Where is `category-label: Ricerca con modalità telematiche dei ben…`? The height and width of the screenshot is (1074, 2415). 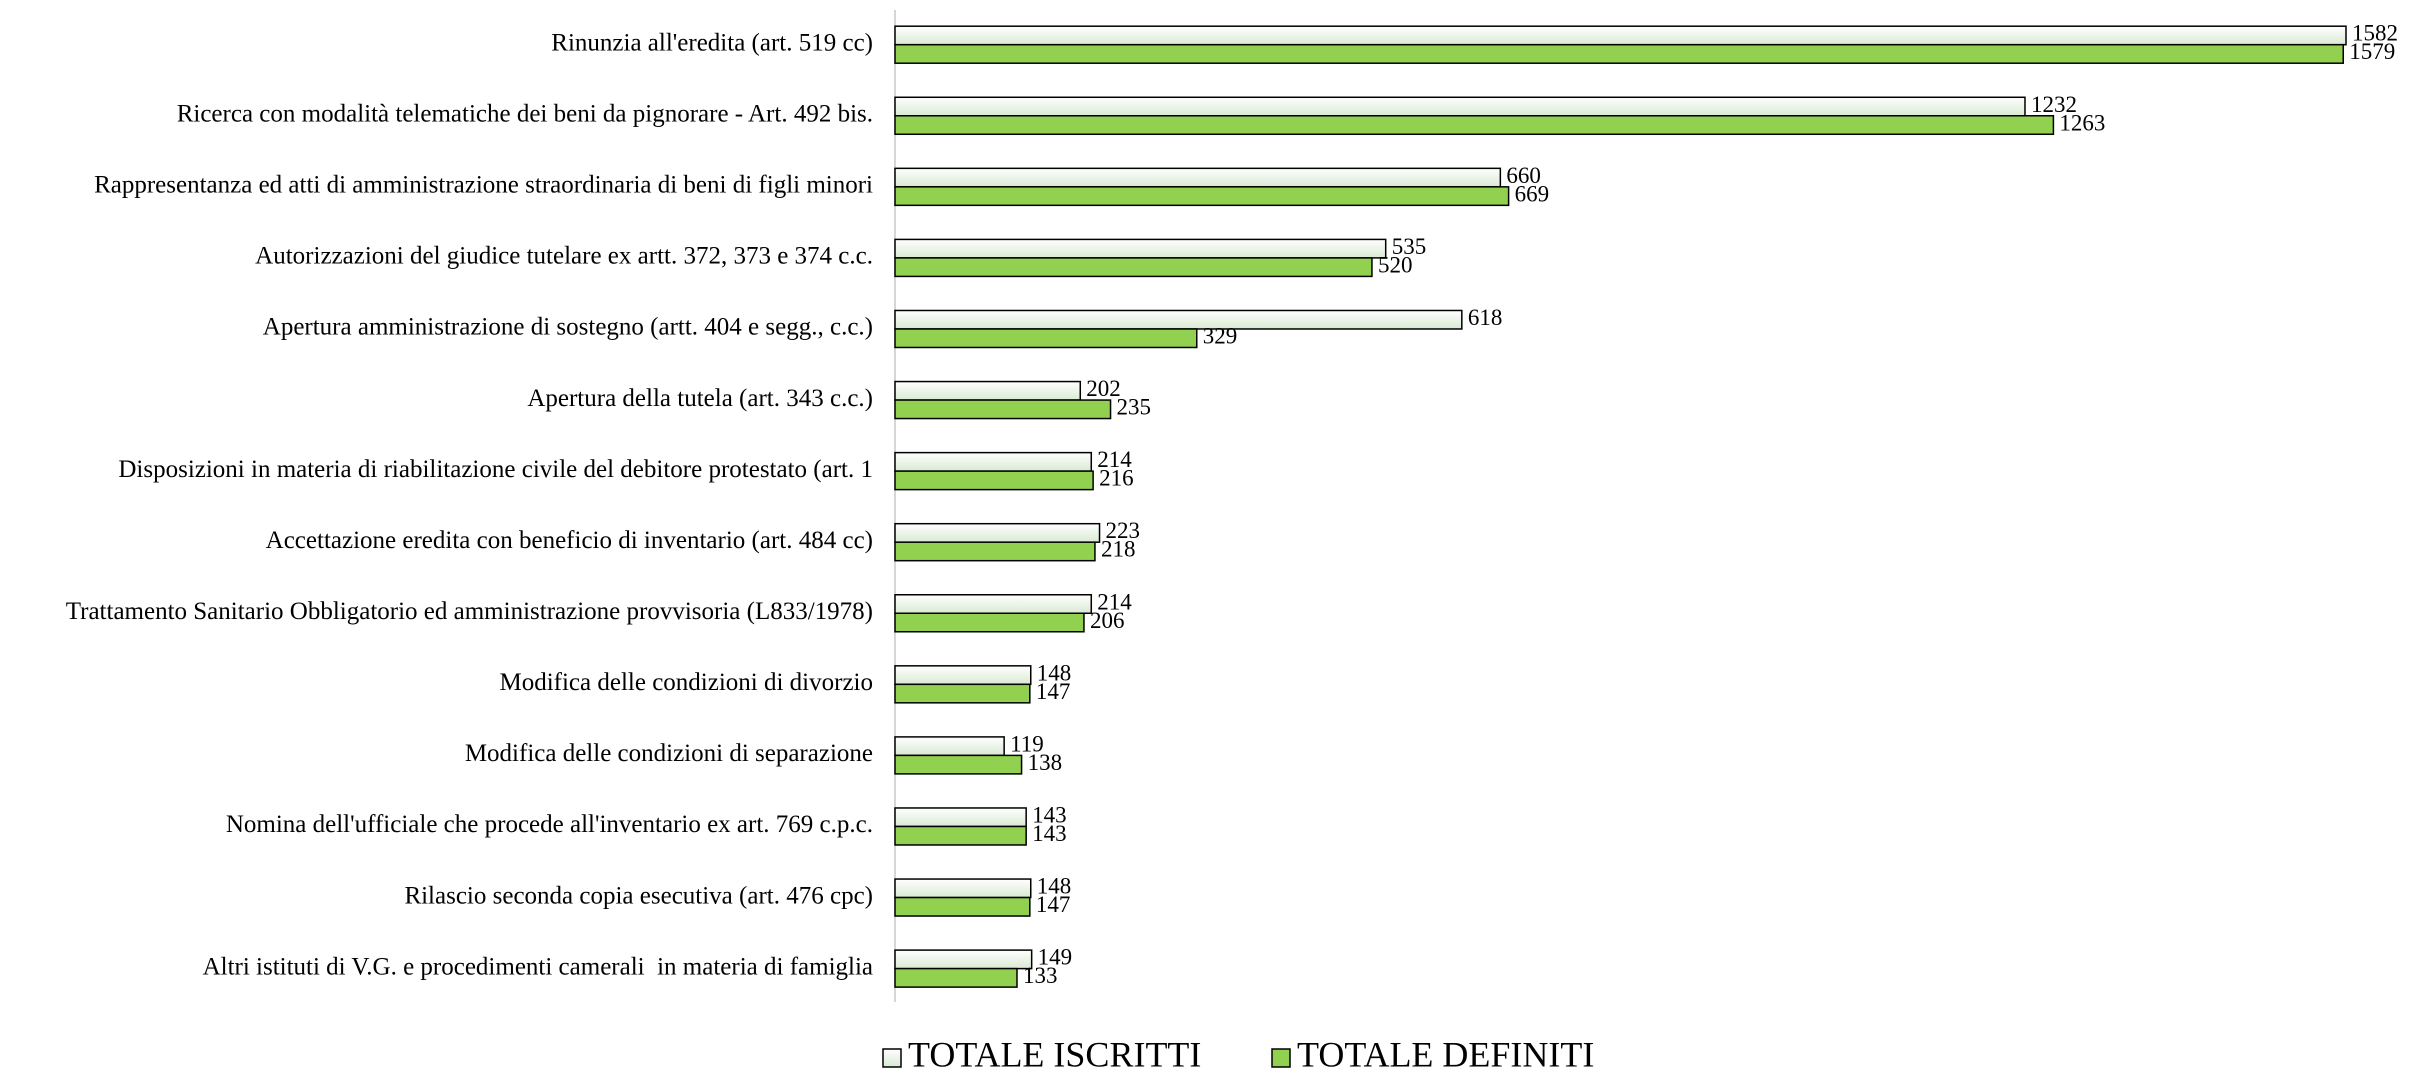
category-label: Ricerca con modalità telematiche dei ben… is located at coordinates (525, 114).